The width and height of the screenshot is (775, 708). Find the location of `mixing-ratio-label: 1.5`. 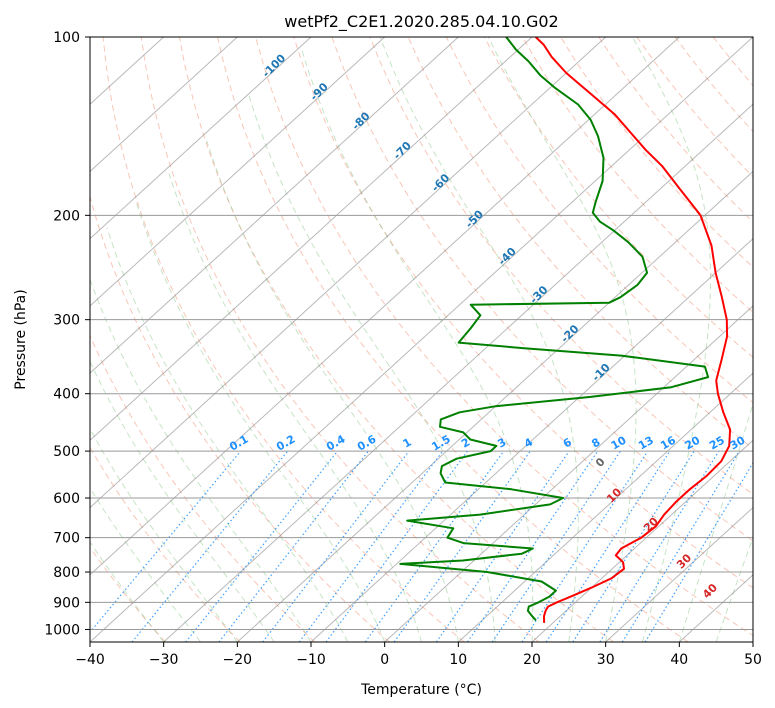

mixing-ratio-label: 1.5 is located at coordinates (440, 443).